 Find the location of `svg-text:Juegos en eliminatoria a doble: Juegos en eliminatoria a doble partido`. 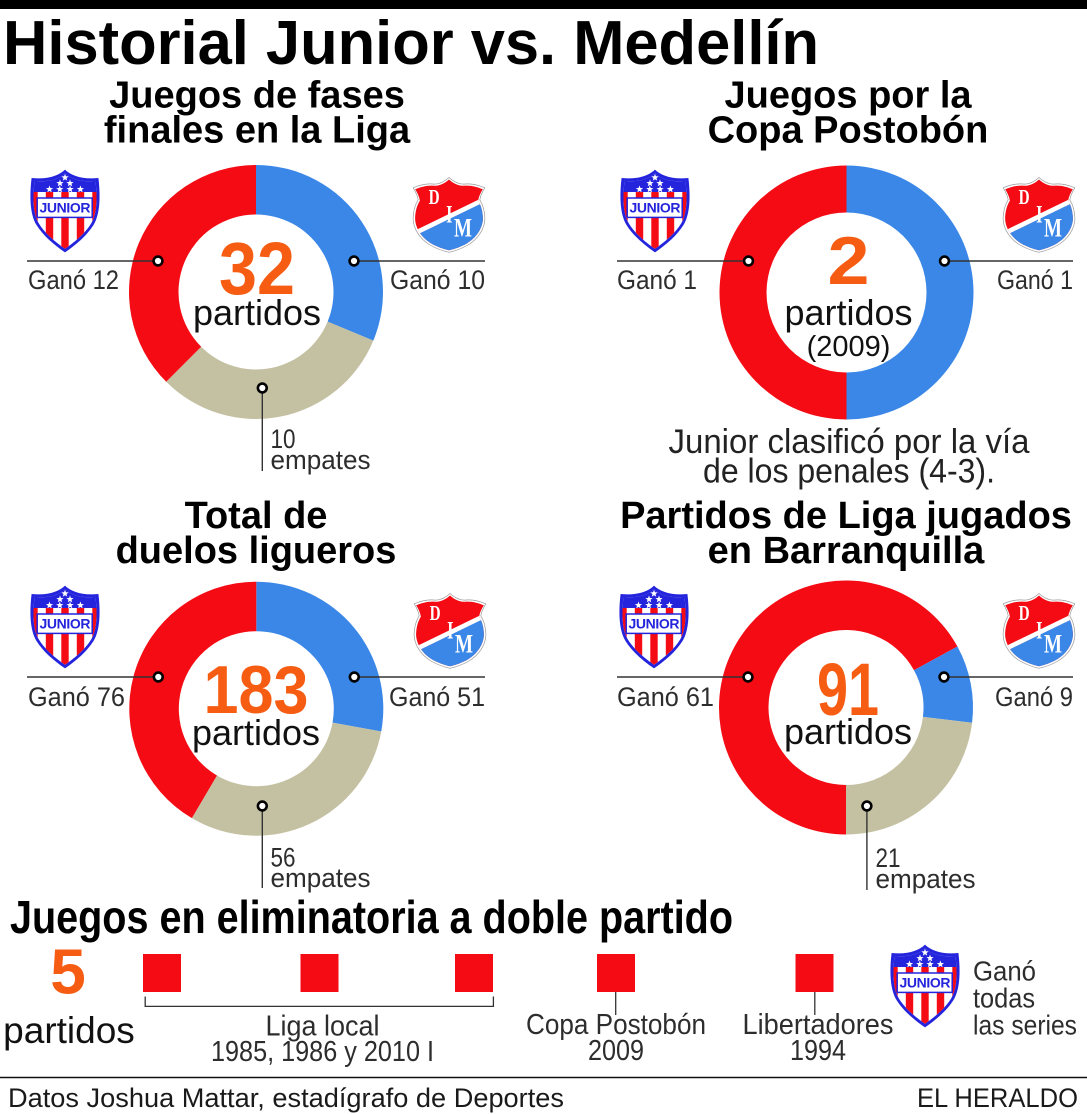

svg-text:Juegos en eliminatoria a doble: Juegos en eliminatoria a doble partido is located at coordinates (371, 917).